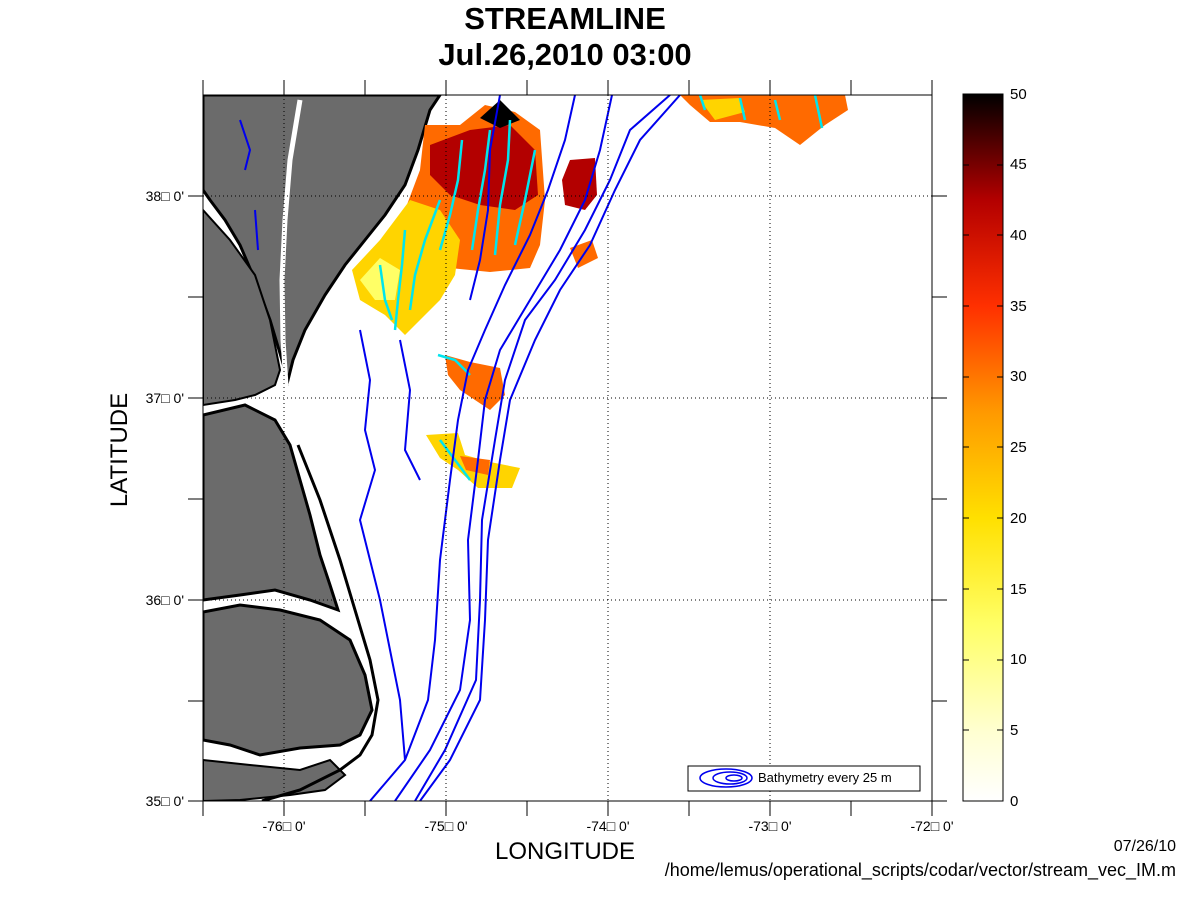 This screenshot has width=1200, height=900. Describe the element at coordinates (1018, 659) in the screenshot. I see `colorbar-tick-label: 10` at that location.